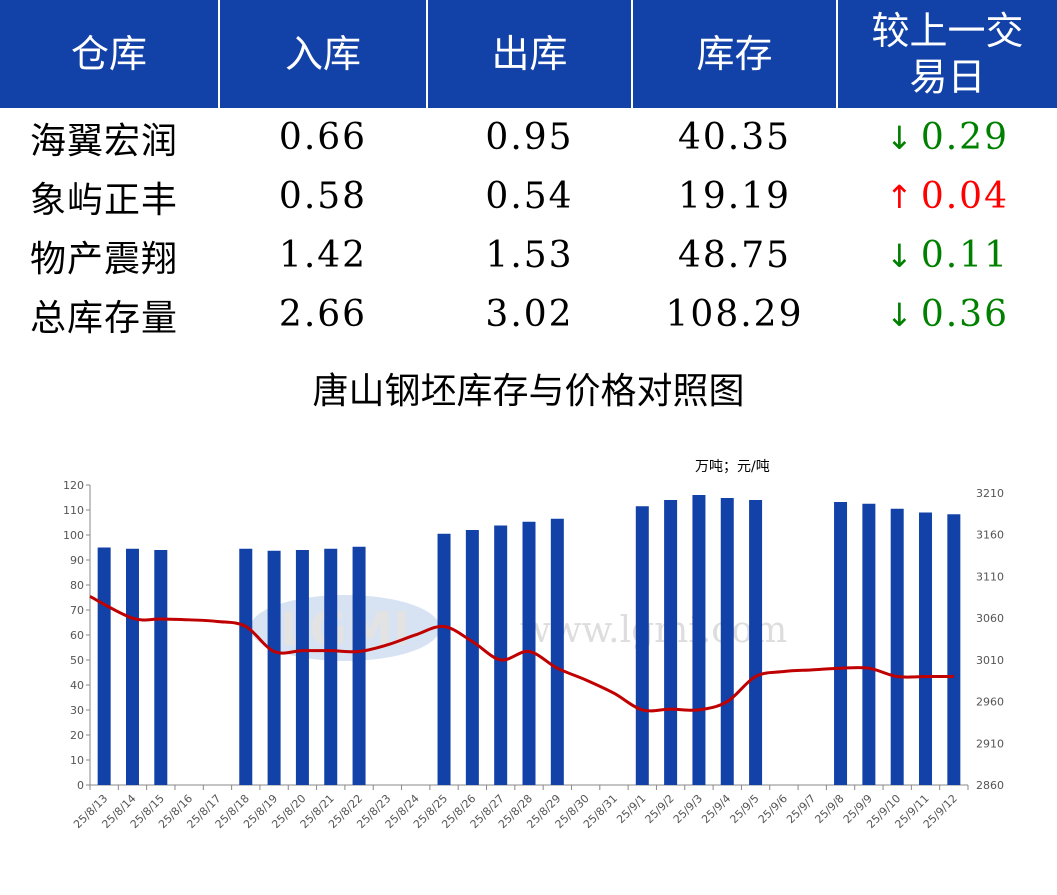 This screenshot has width=1057, height=895. Describe the element at coordinates (829, 809) in the screenshot. I see `x-tick-label: 25/9/8` at that location.